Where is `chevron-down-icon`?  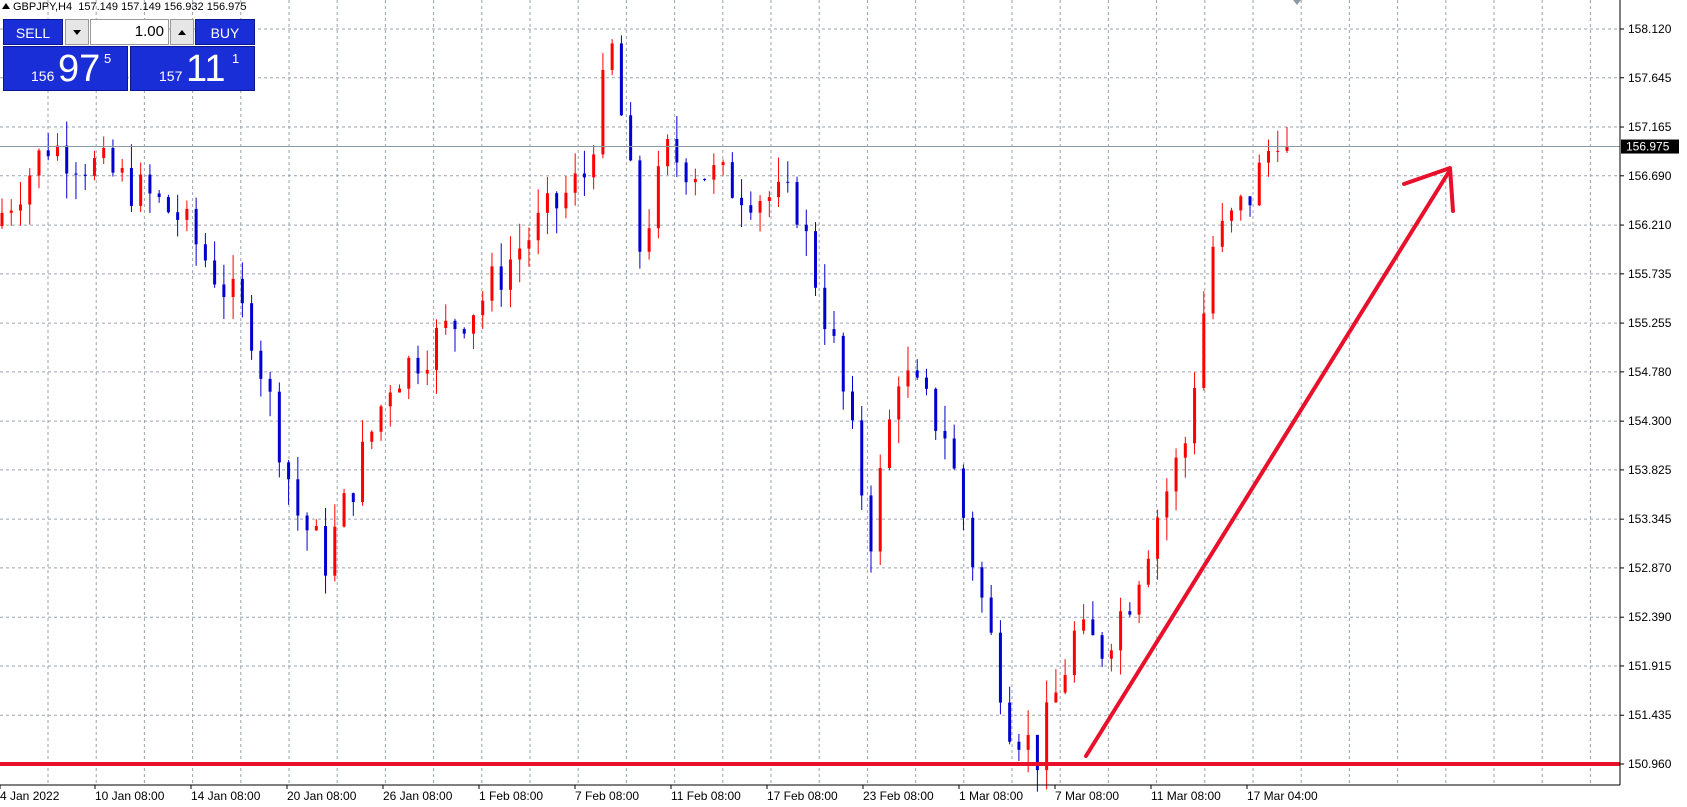
chevron-down-icon is located at coordinates (77, 32).